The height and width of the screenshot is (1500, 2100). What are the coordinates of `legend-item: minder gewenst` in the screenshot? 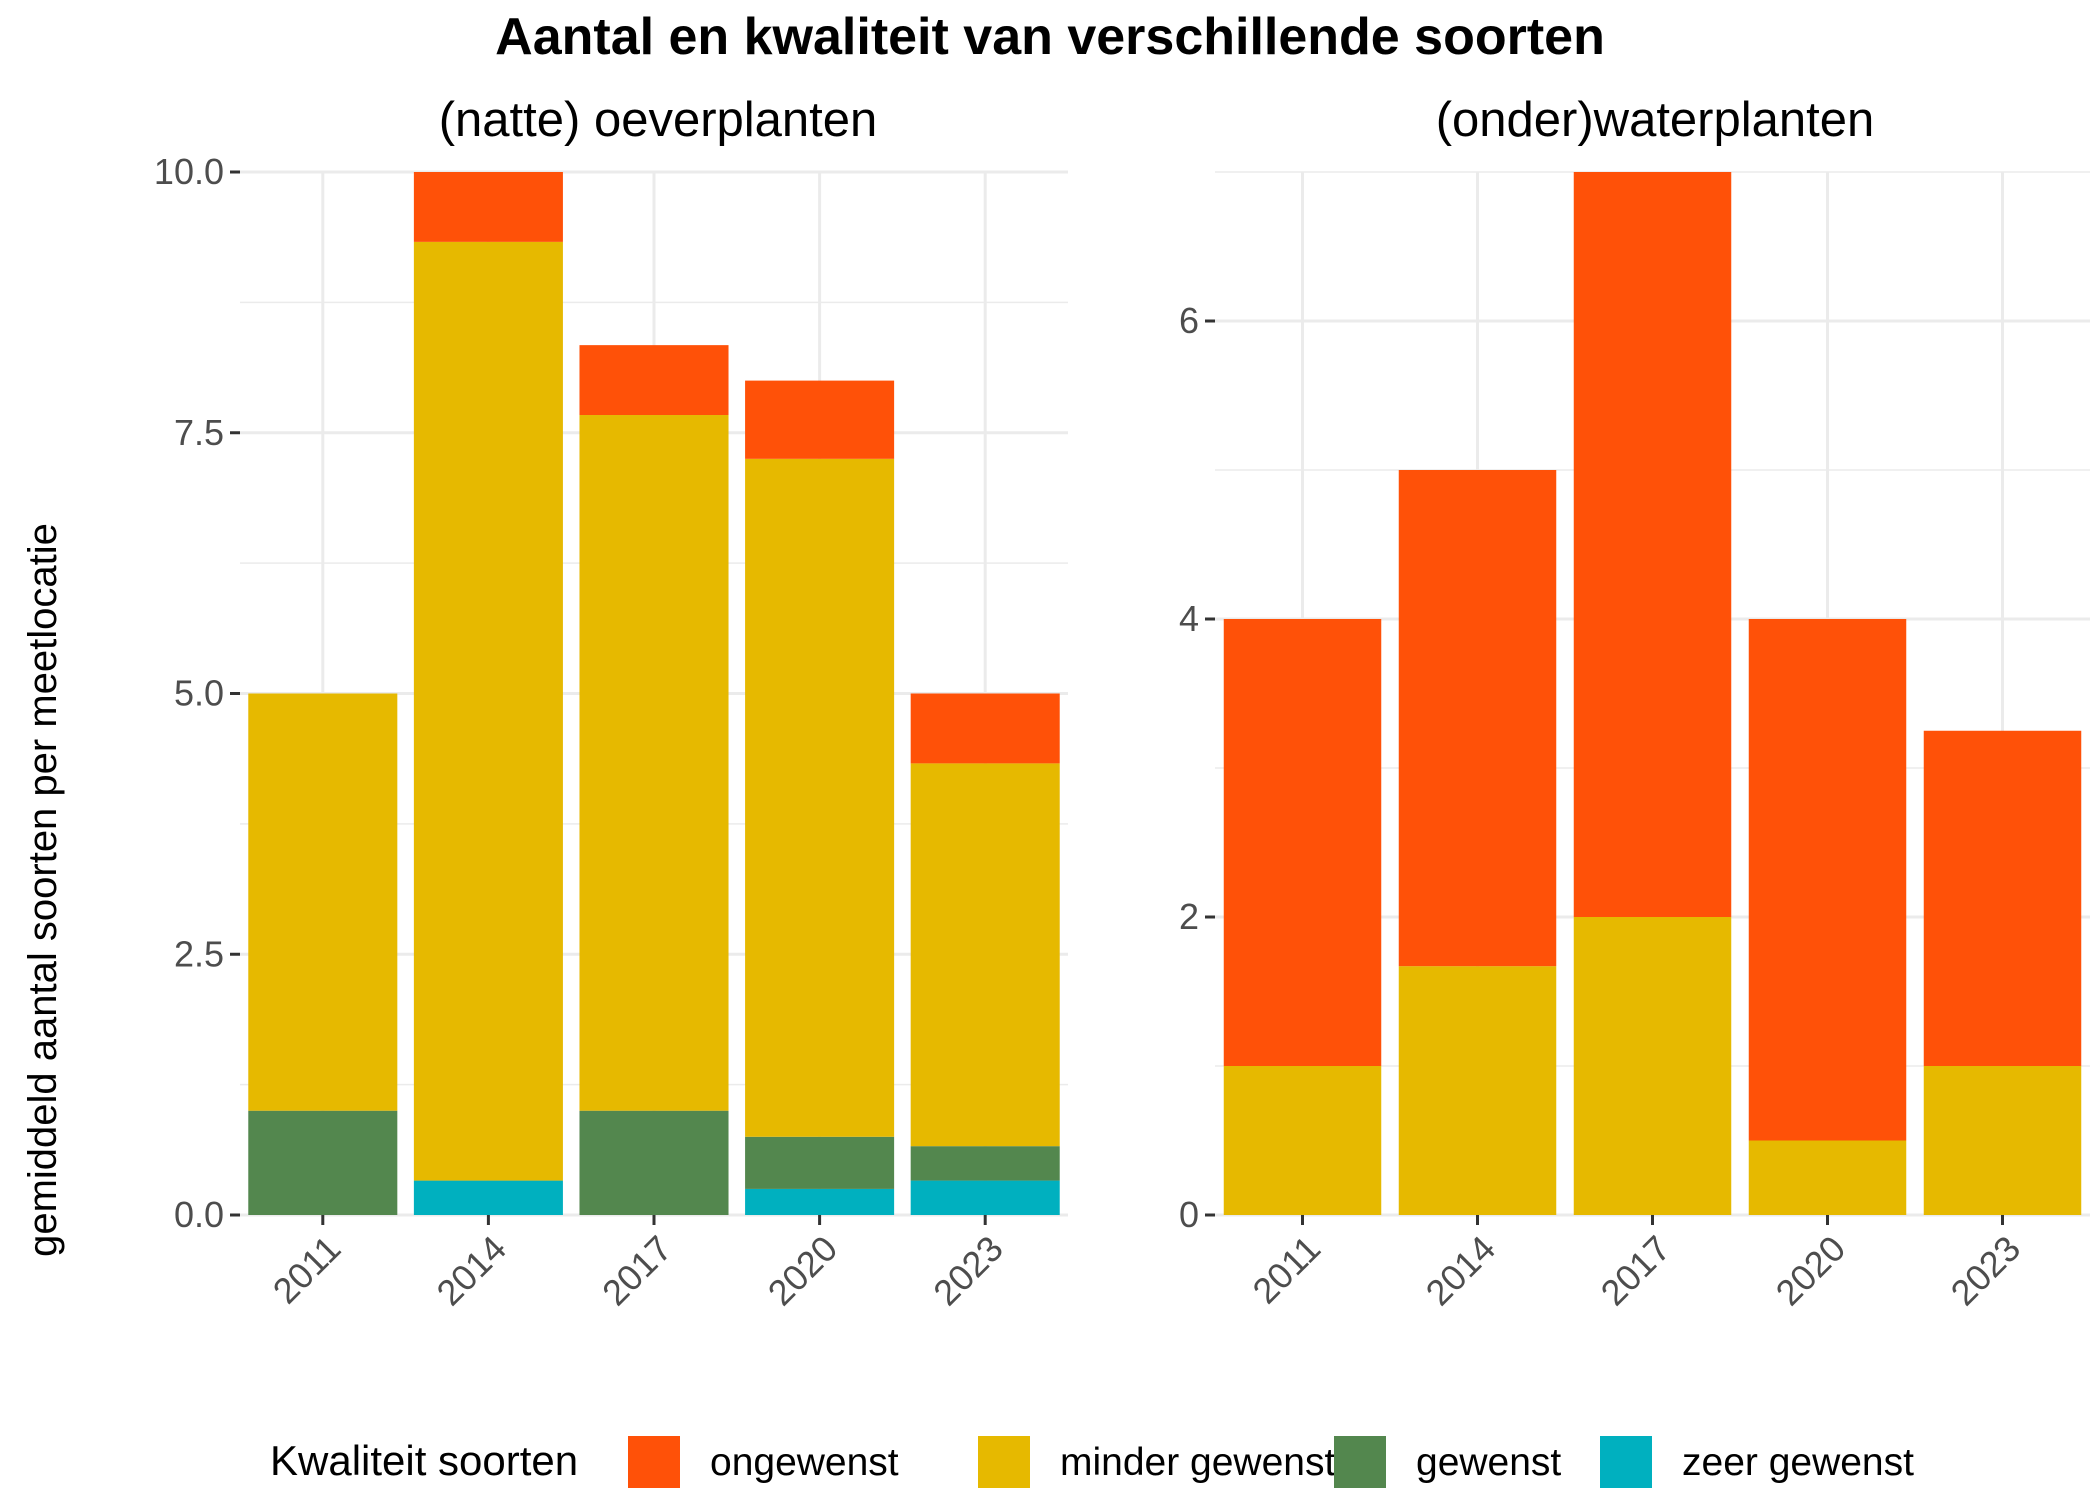 It's located at (1156, 1462).